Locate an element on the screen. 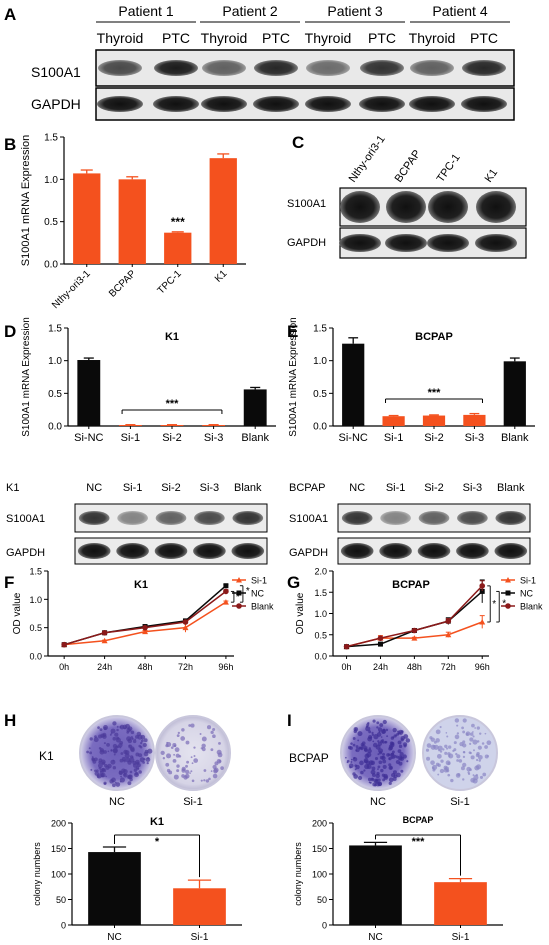 This screenshot has height=945, width=549. y-tick-label: 100 is located at coordinates (319, 875).